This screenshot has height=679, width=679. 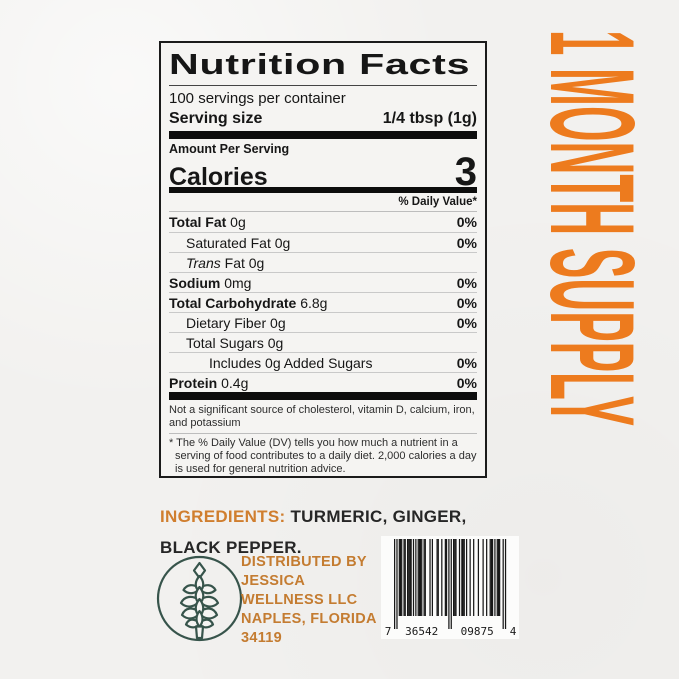 What do you see at coordinates (320, 65) in the screenshot?
I see `nutrition-facts-title: Nutrition Facts` at bounding box center [320, 65].